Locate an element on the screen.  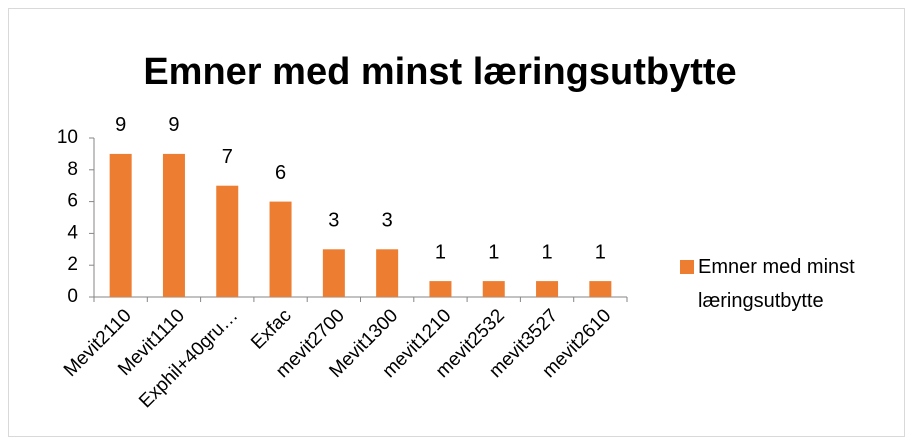
legend: Emner med minst læringsutbytte is located at coordinates (775, 284).